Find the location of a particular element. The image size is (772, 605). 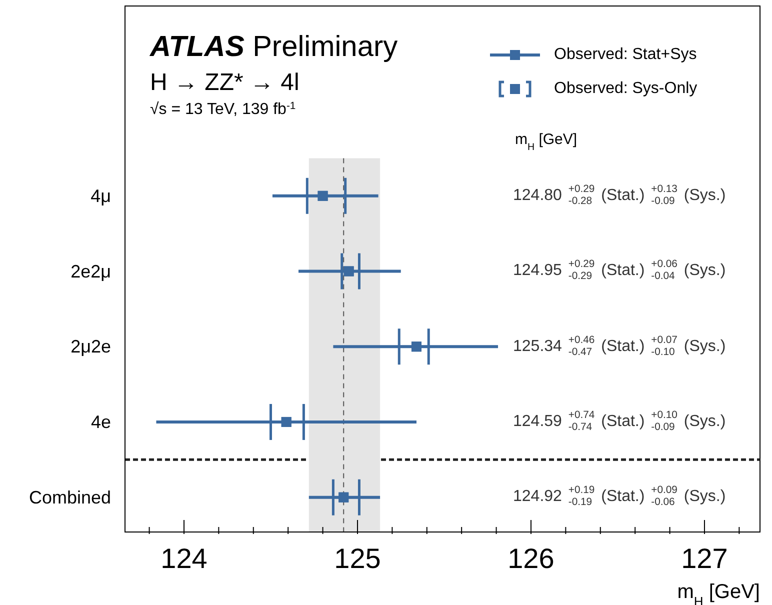

y-tick-label: 2e2μ is located at coordinates (90, 271).